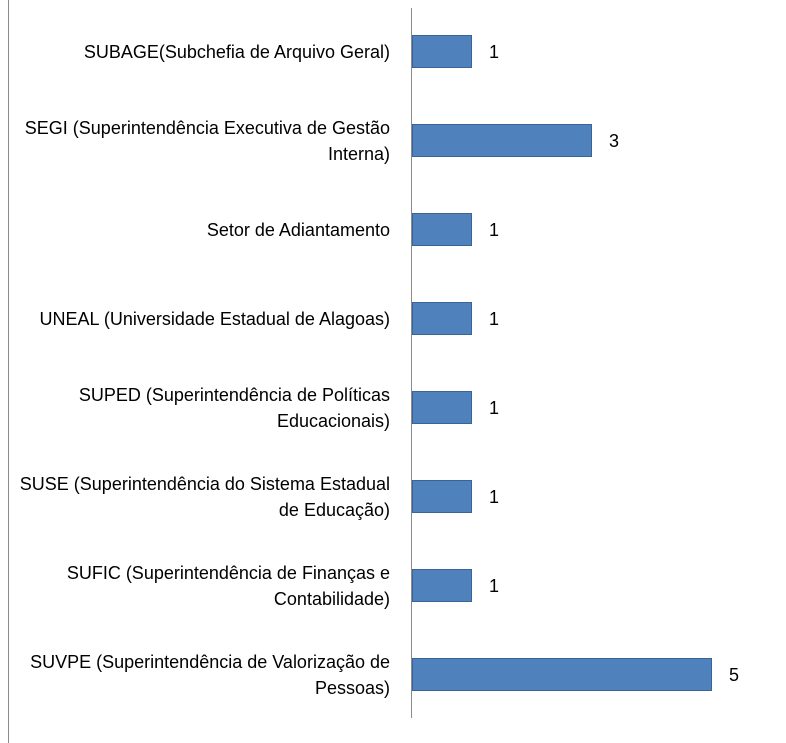 The width and height of the screenshot is (786, 743). What do you see at coordinates (236, 52) in the screenshot?
I see `category-label: SUBAGE(Subchefia de Arquivo Geral)` at bounding box center [236, 52].